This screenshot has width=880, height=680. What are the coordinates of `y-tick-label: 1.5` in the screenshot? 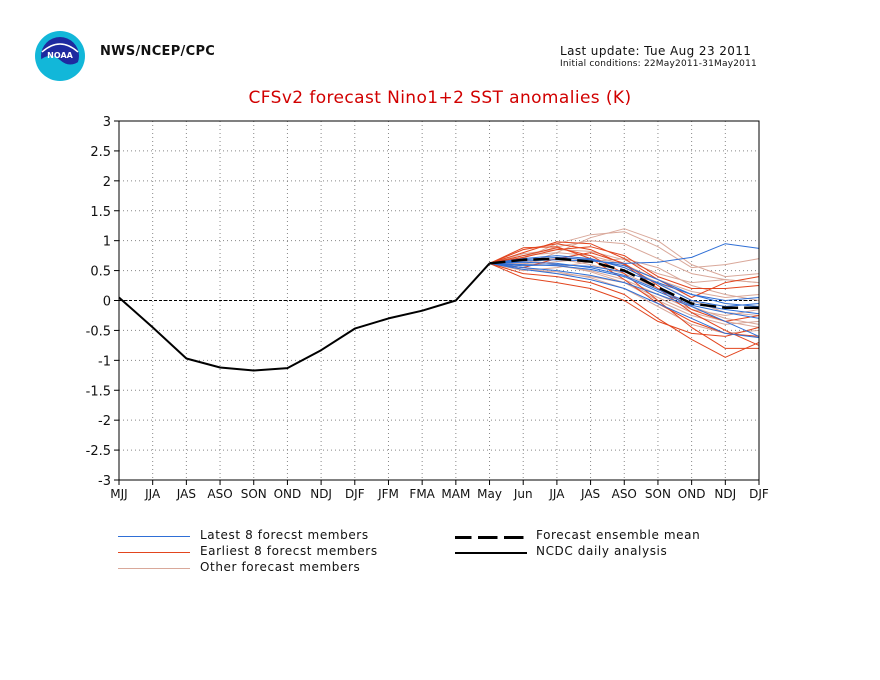 It's located at (100, 212).